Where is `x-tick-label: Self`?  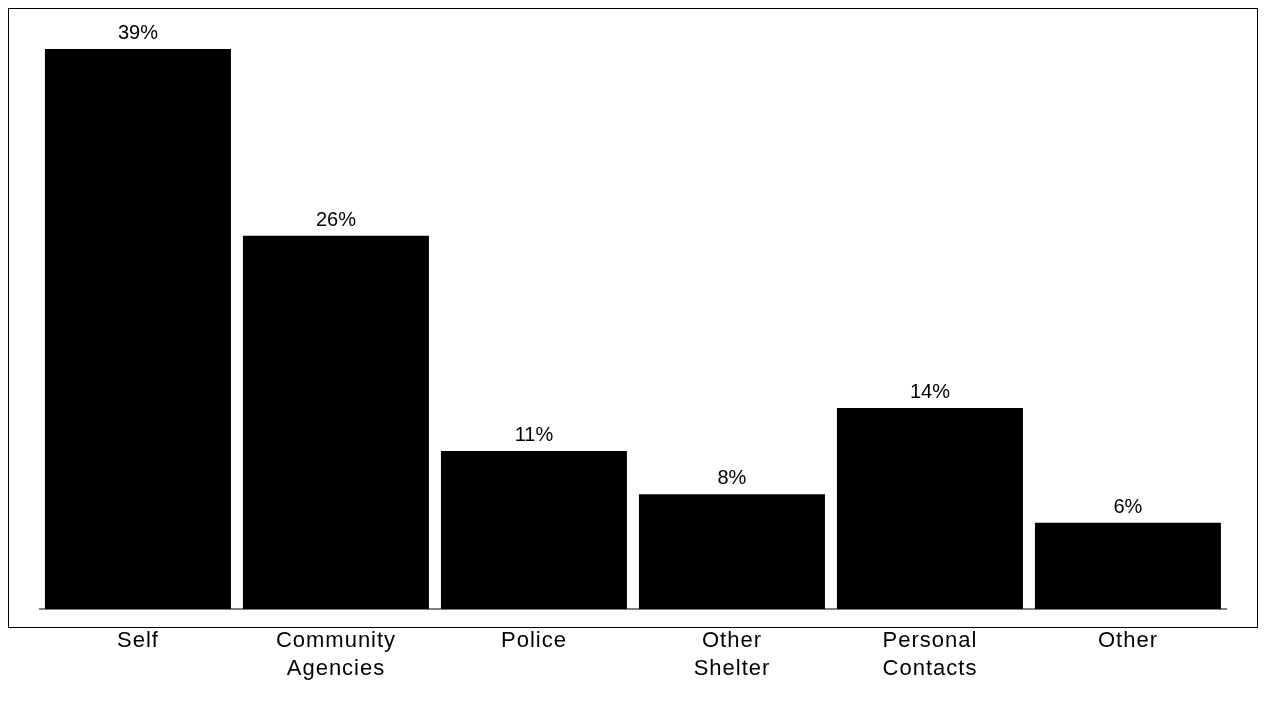 x-tick-label: Self is located at coordinates (138, 639).